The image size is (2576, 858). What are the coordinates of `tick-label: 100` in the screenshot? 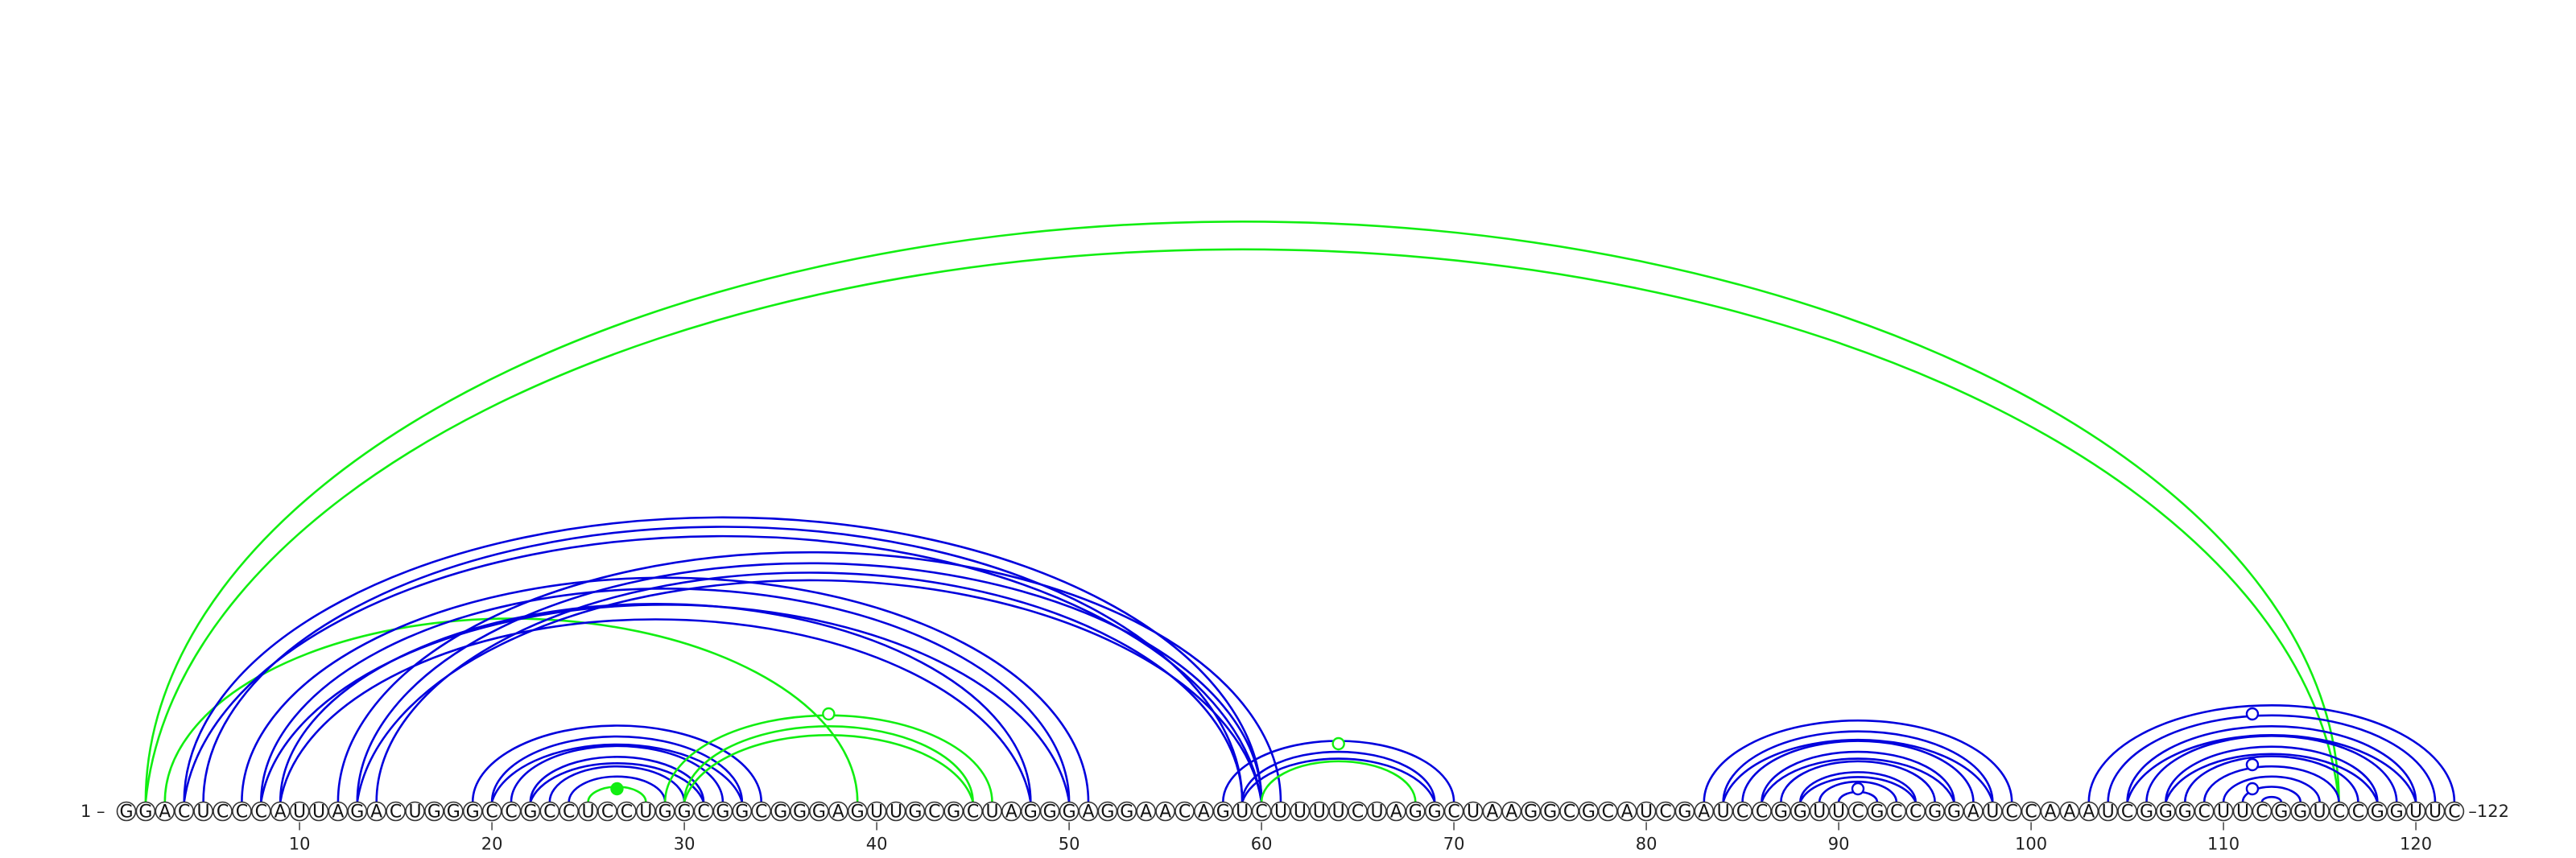 It's located at (2031, 845).